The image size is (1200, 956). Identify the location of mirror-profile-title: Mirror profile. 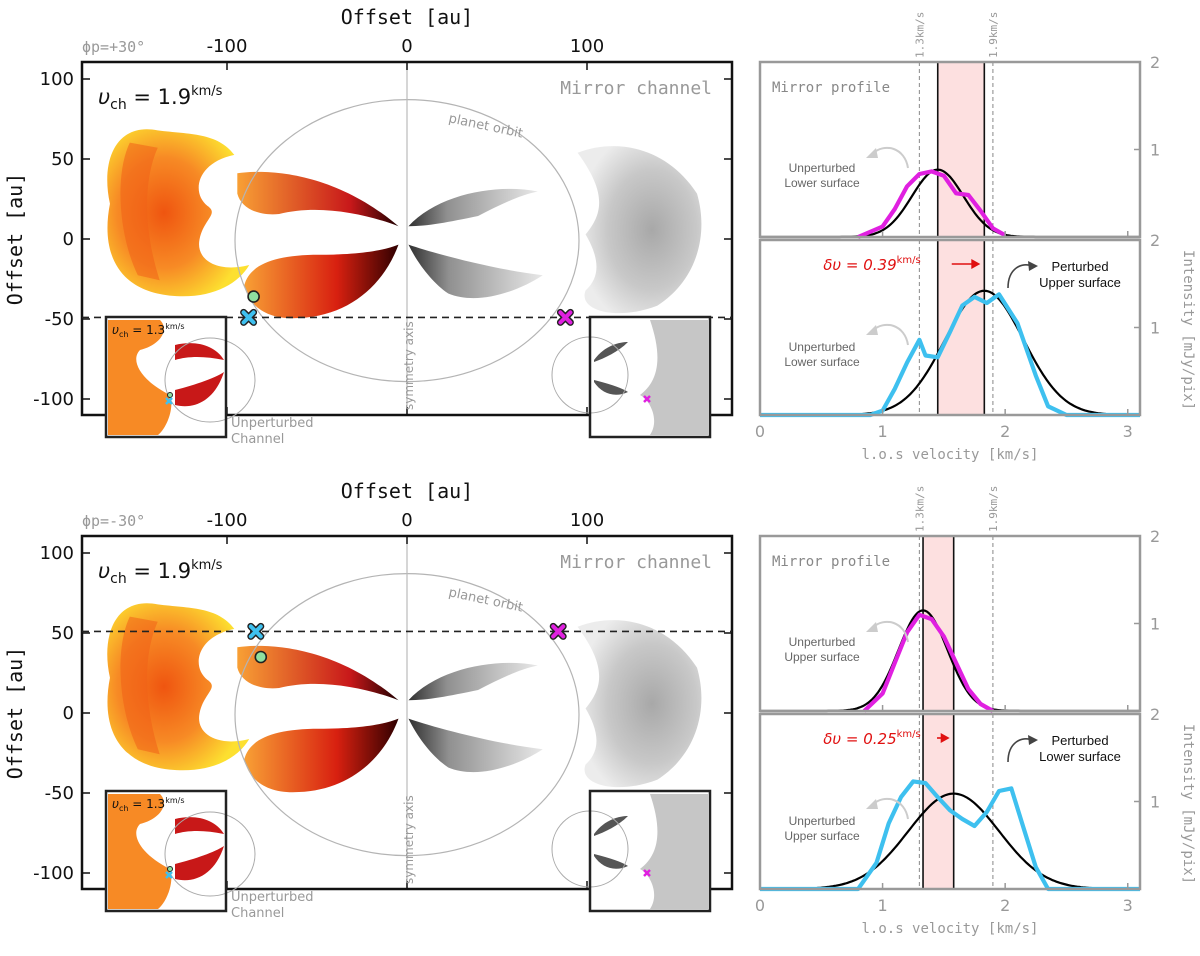
(831, 562).